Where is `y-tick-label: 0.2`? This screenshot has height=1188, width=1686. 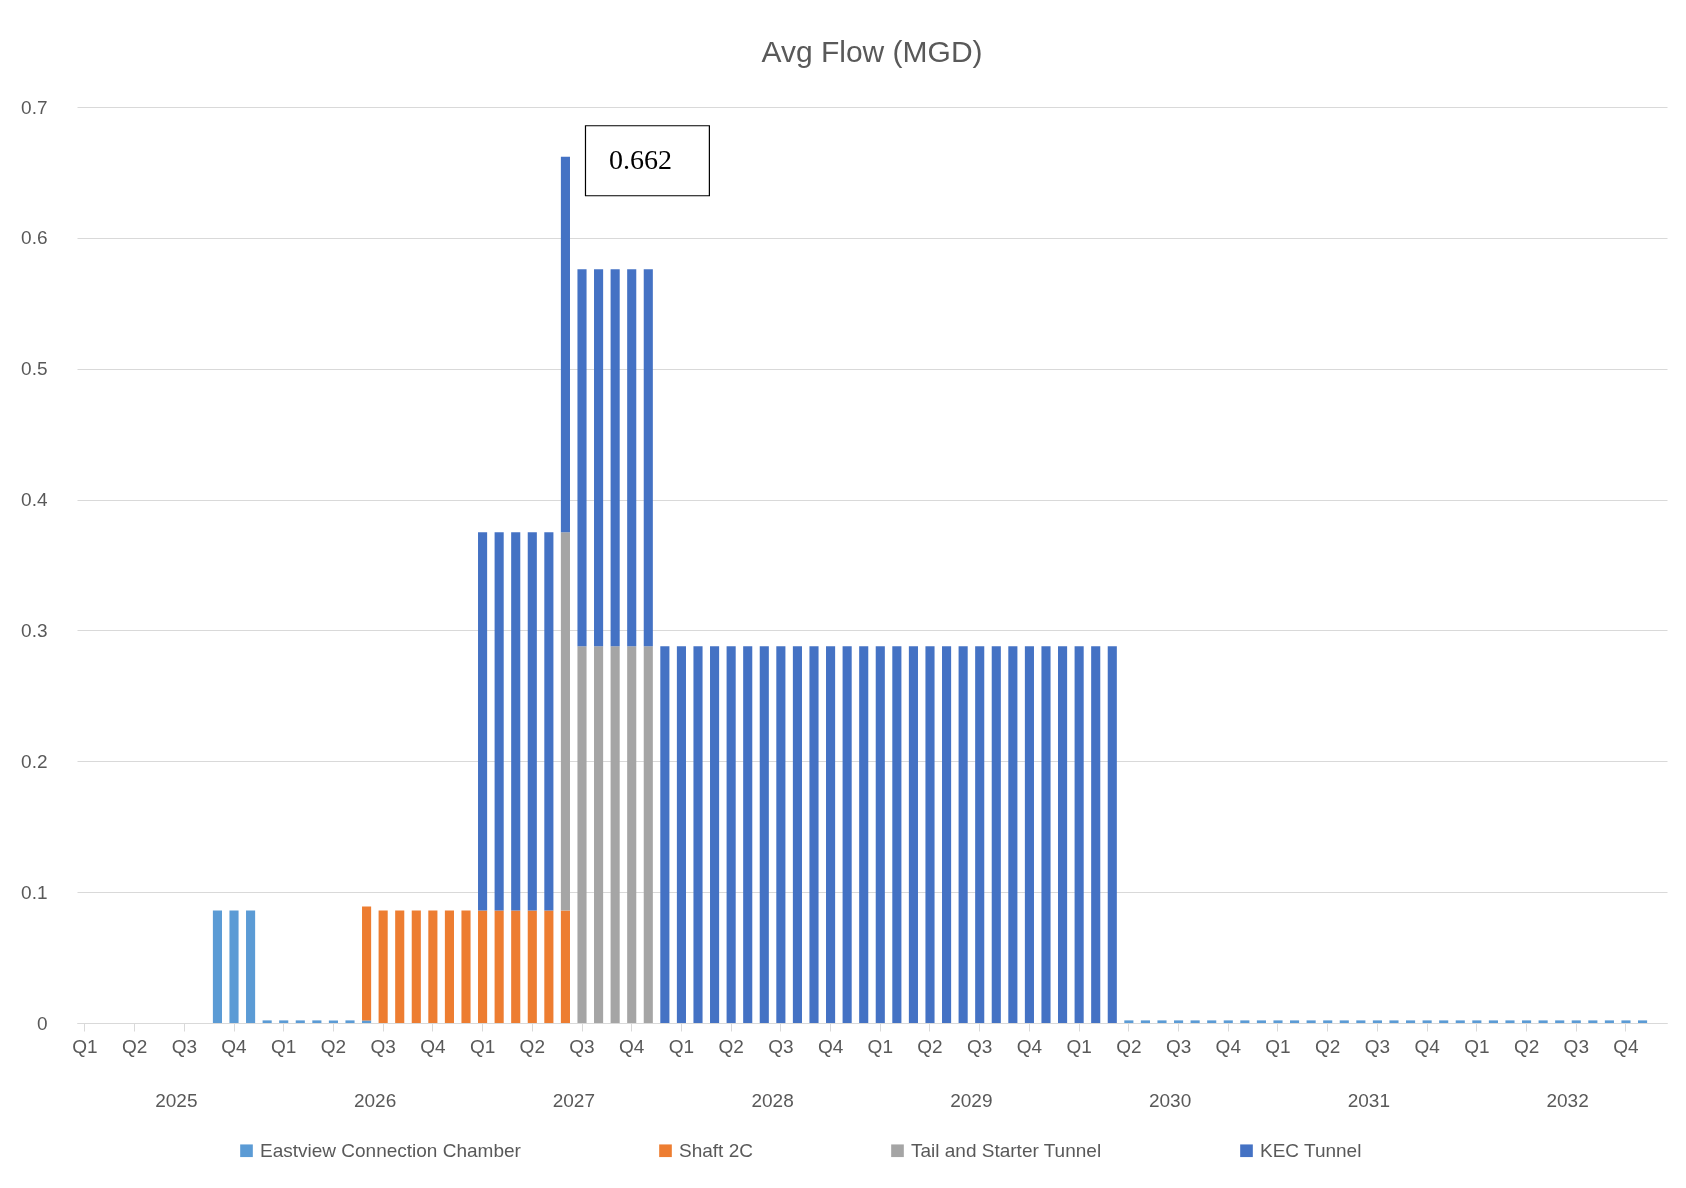 y-tick-label: 0.2 is located at coordinates (34, 761).